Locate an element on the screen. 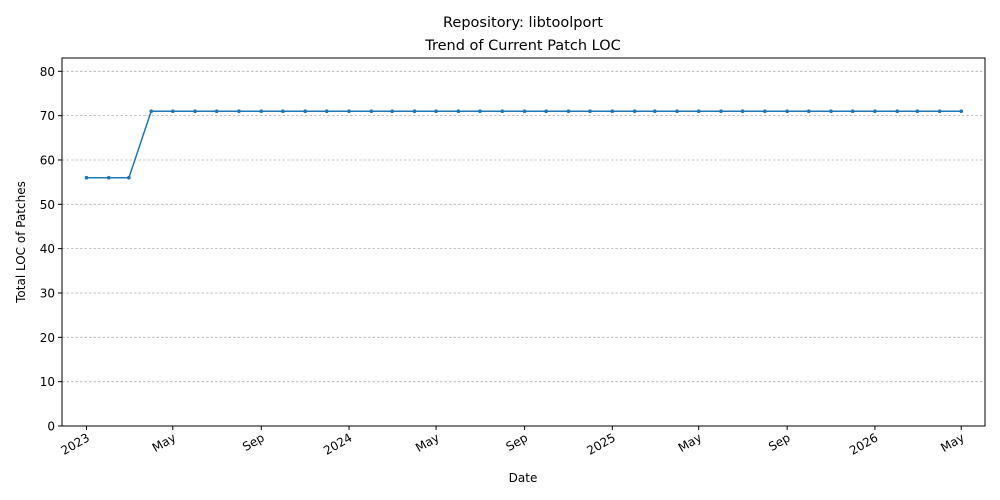  series-line is located at coordinates (524, 144).